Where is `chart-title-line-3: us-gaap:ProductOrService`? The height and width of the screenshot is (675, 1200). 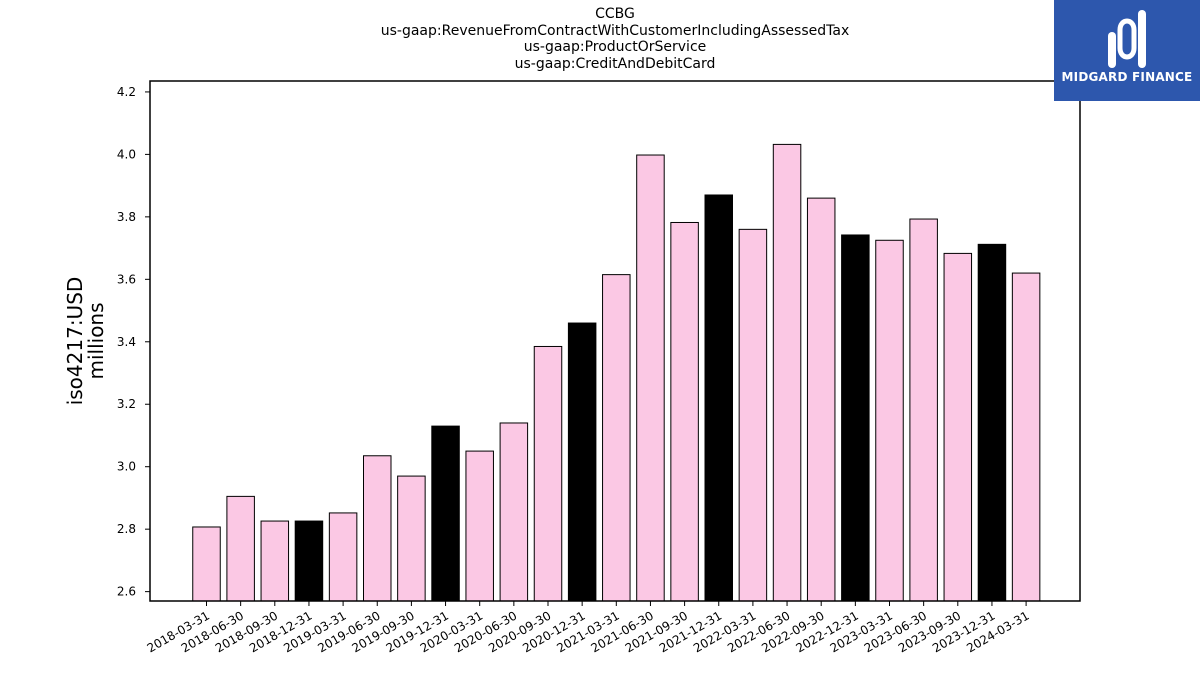
chart-title-line-3: us-gaap:ProductOrService is located at coordinates (615, 47).